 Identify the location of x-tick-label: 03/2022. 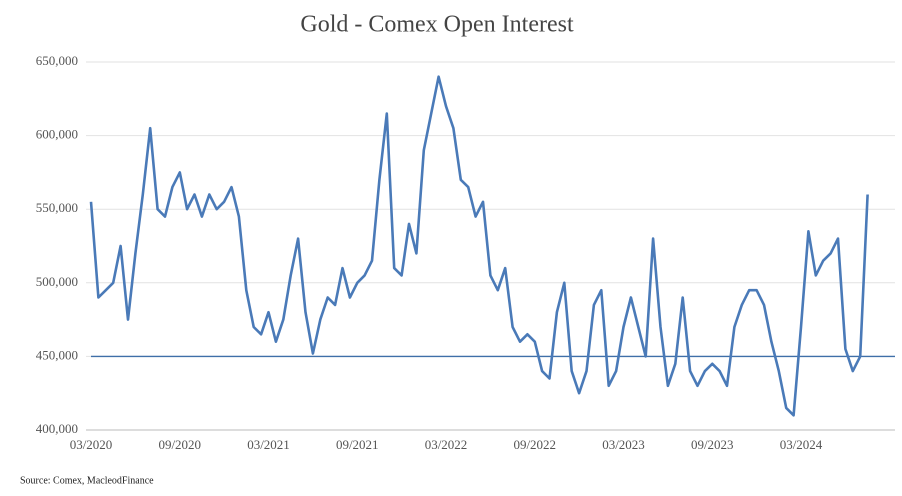
(446, 444).